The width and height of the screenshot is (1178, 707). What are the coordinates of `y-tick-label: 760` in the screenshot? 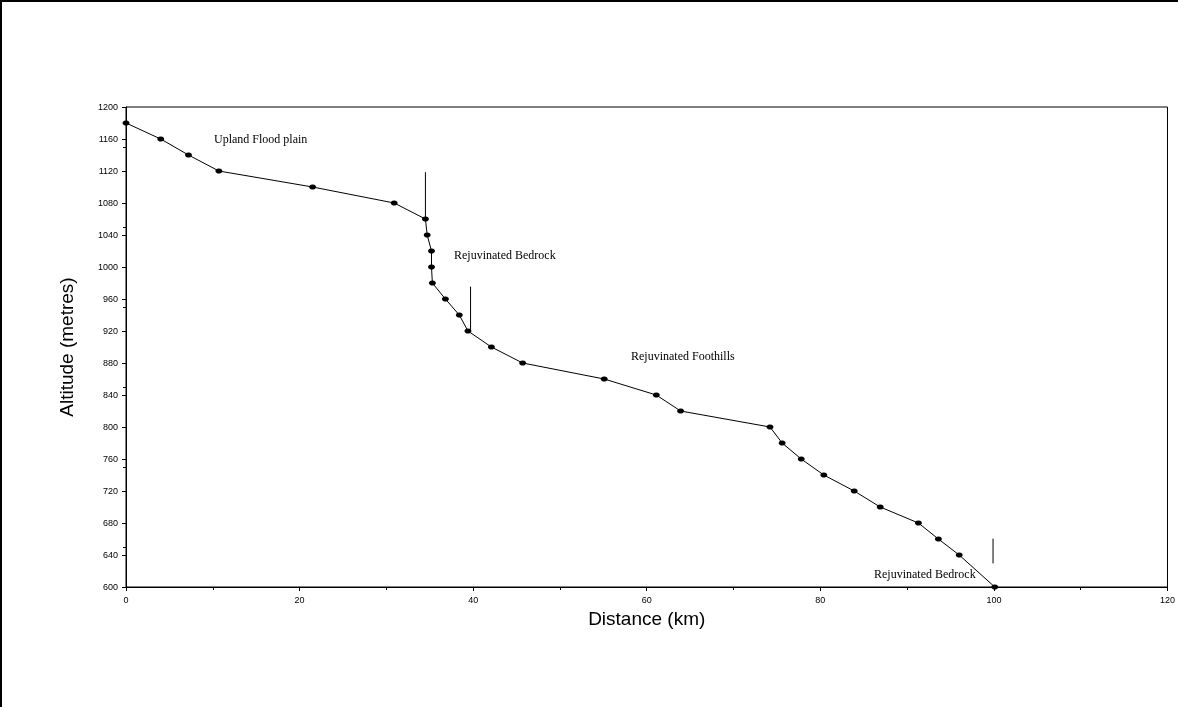 It's located at (110, 459).